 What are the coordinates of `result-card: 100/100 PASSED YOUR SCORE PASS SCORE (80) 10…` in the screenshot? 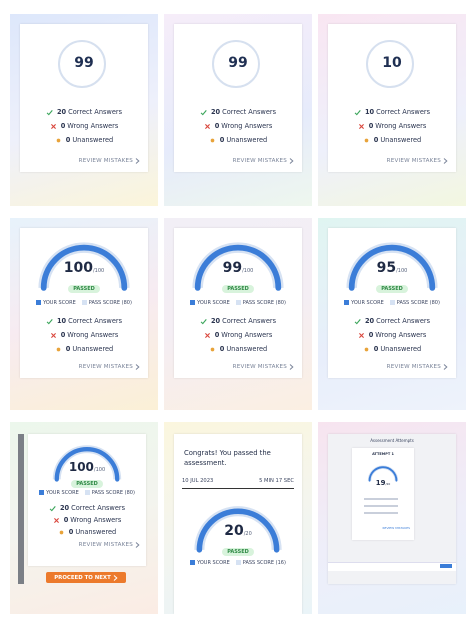 It's located at (84, 303).